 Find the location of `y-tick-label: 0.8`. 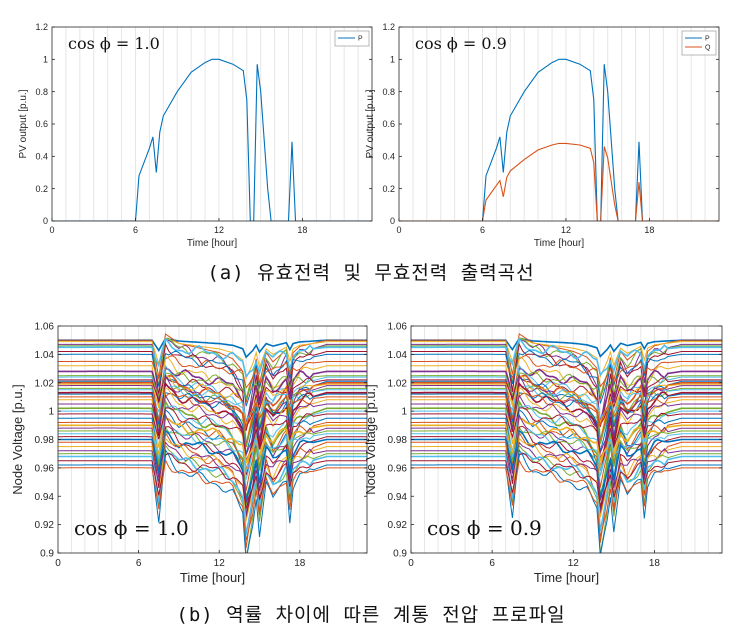

y-tick-label: 0.8 is located at coordinates (41, 92).